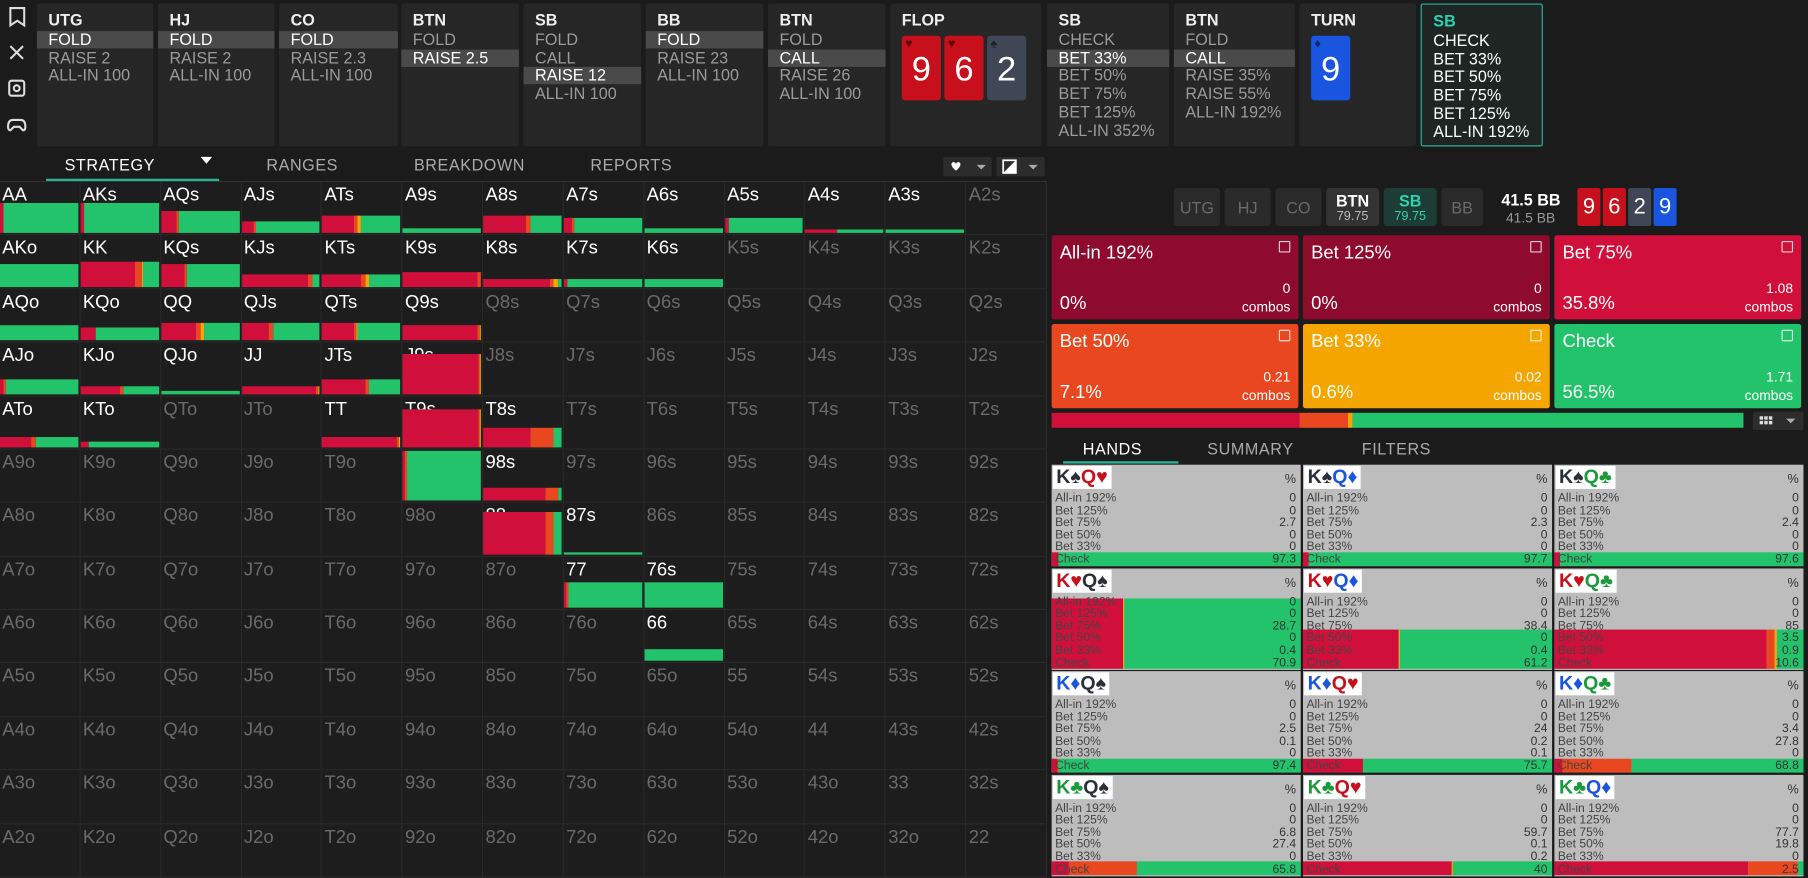  I want to click on hand-cell: K6s, so click(684, 262).